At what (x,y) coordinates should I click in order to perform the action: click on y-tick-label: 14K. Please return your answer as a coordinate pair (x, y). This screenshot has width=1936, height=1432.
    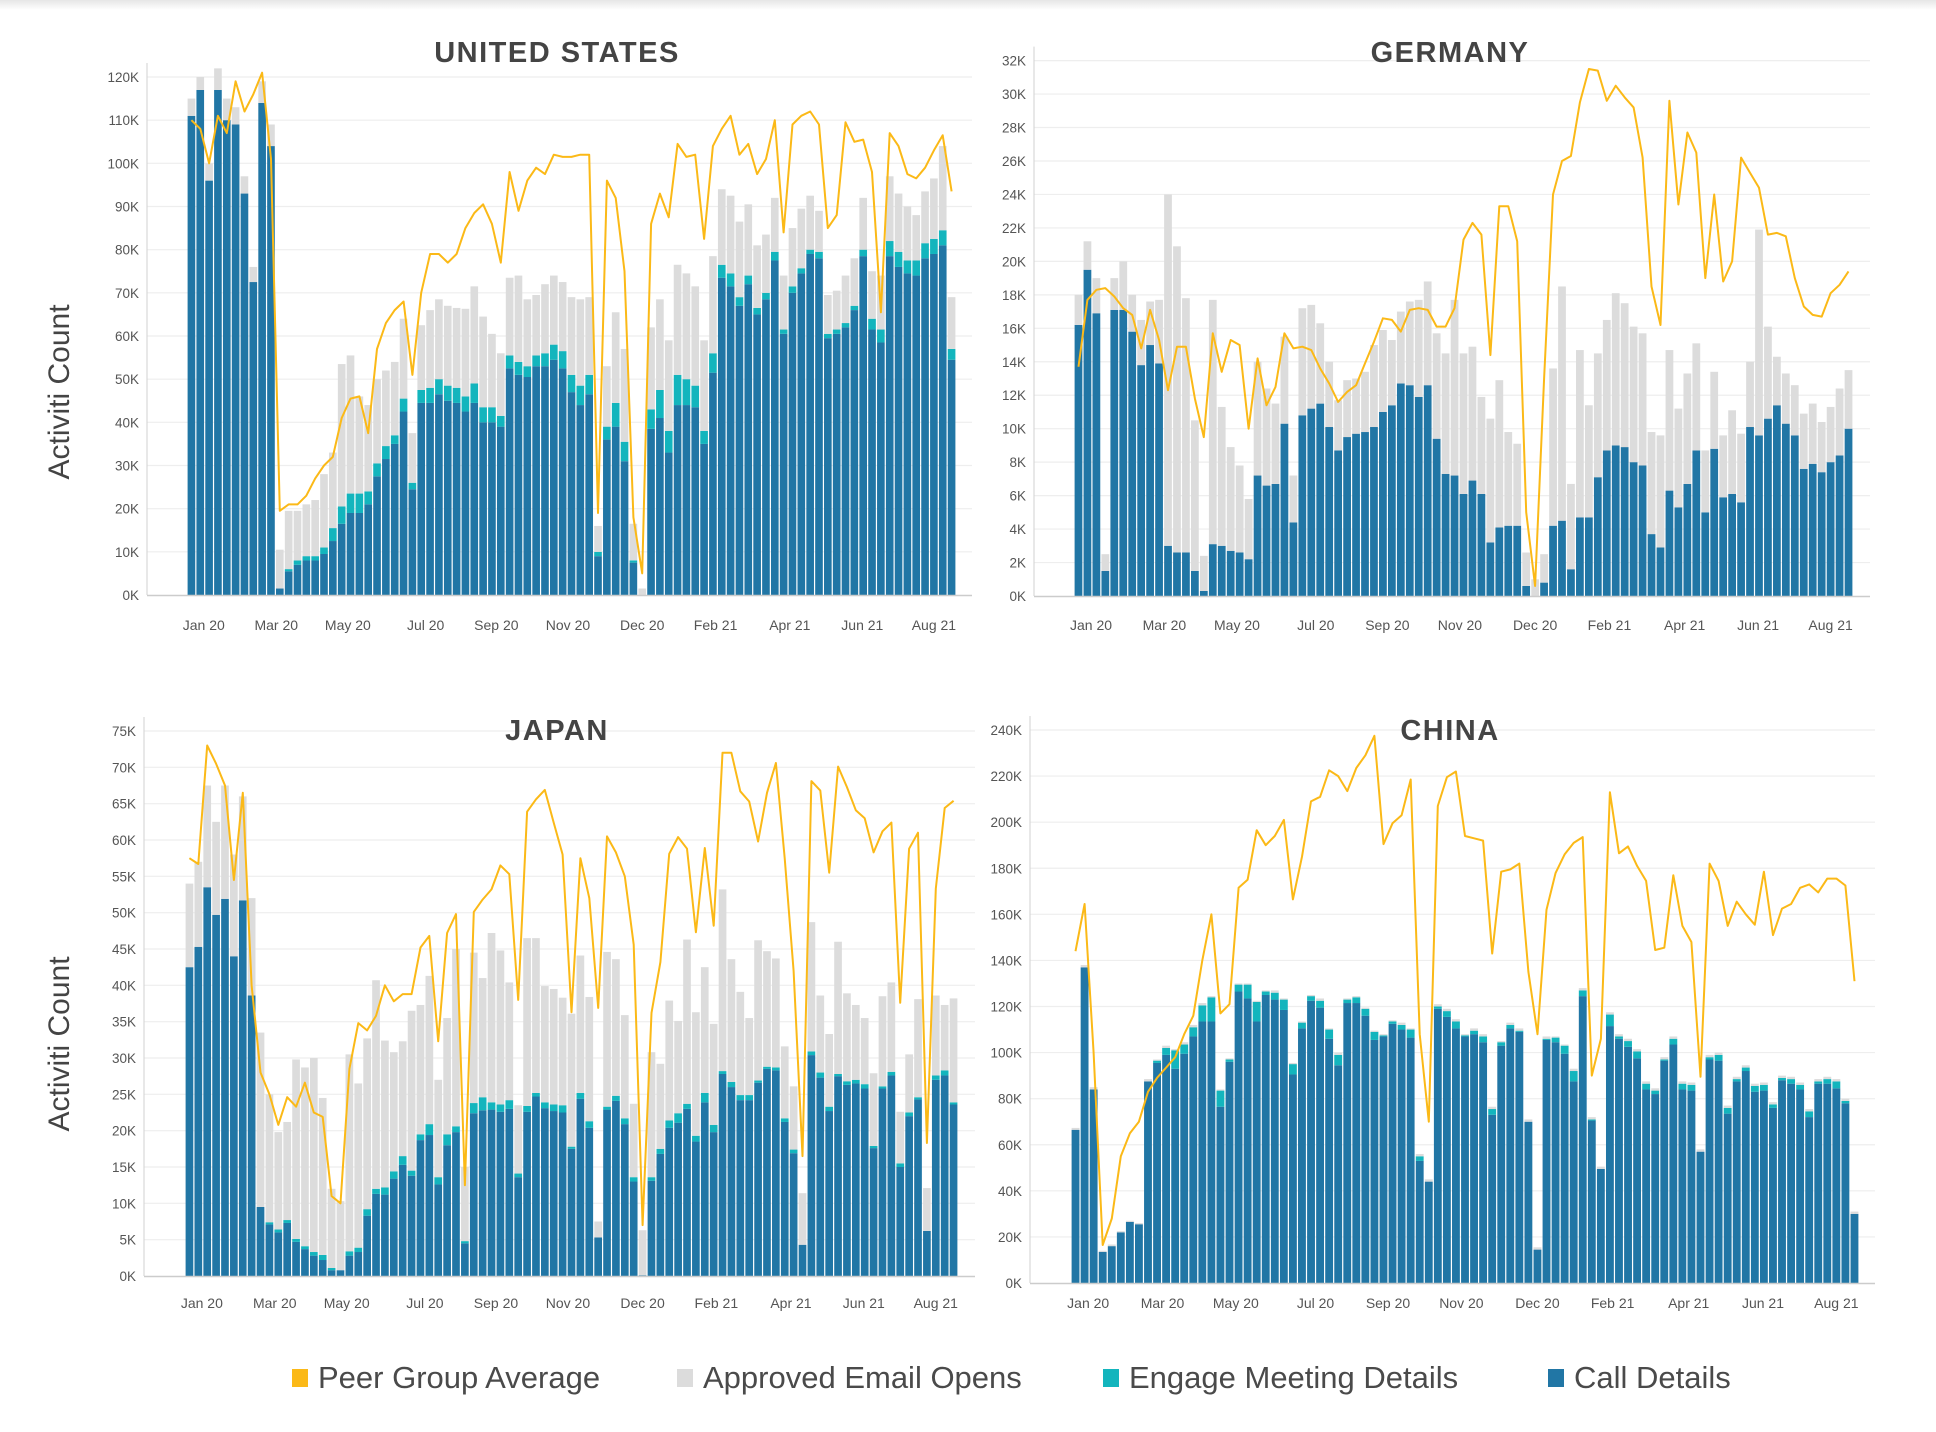
    Looking at the image, I should click on (1014, 362).